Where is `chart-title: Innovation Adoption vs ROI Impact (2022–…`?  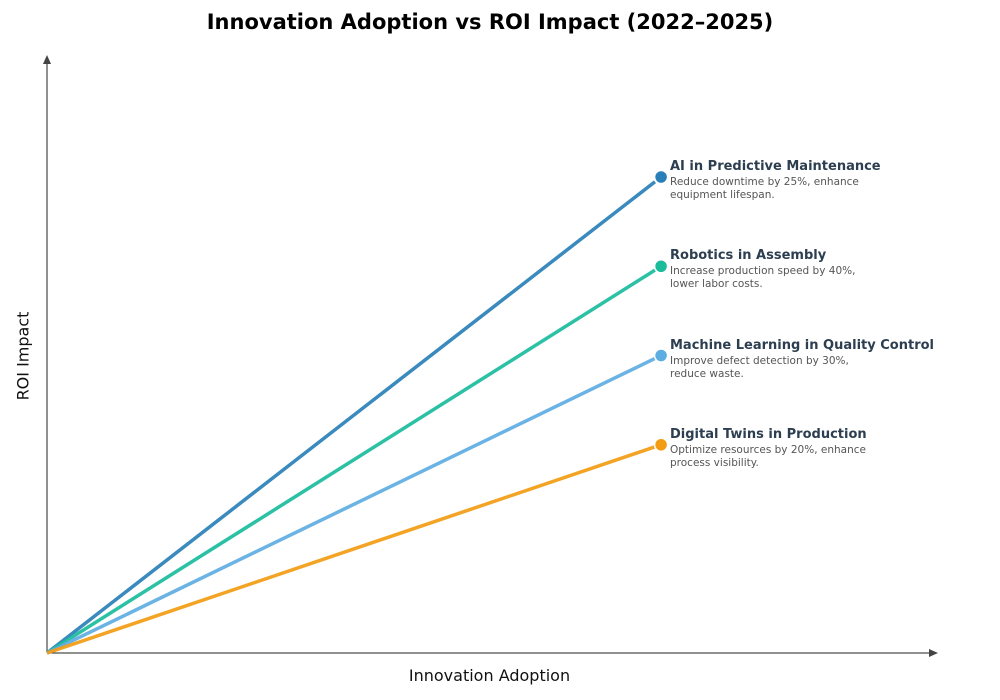 chart-title: Innovation Adoption vs ROI Impact (2022–… is located at coordinates (490, 22).